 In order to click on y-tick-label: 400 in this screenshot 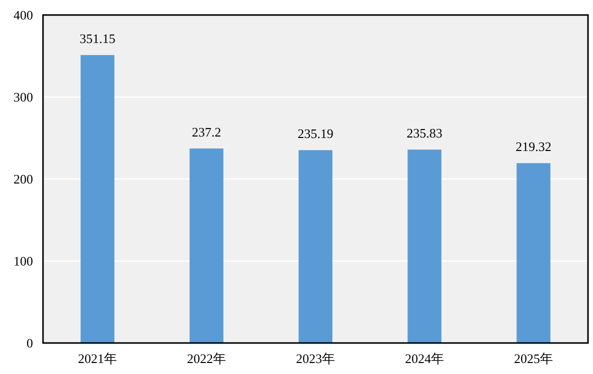, I will do `click(23, 15)`.